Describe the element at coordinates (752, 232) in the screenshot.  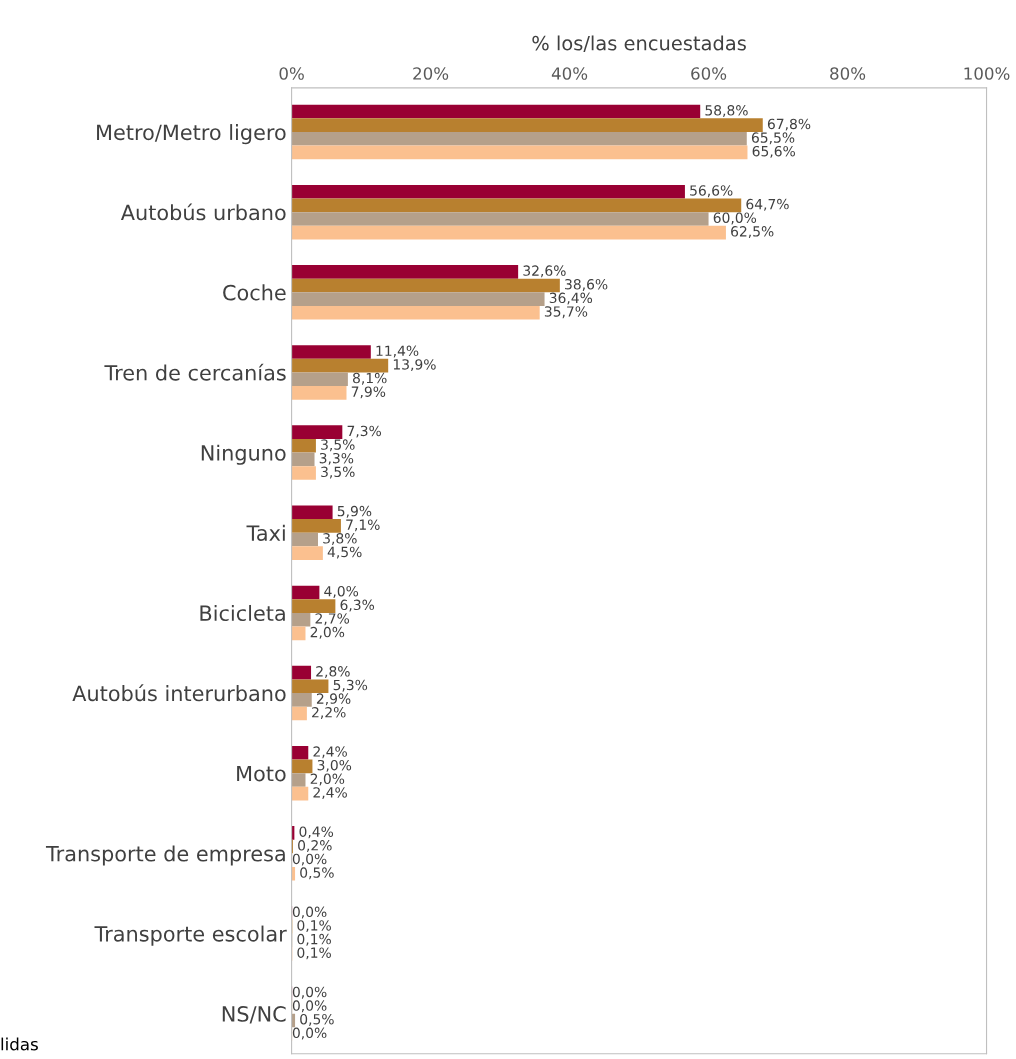
I see `data-label: 62,5%` at that location.